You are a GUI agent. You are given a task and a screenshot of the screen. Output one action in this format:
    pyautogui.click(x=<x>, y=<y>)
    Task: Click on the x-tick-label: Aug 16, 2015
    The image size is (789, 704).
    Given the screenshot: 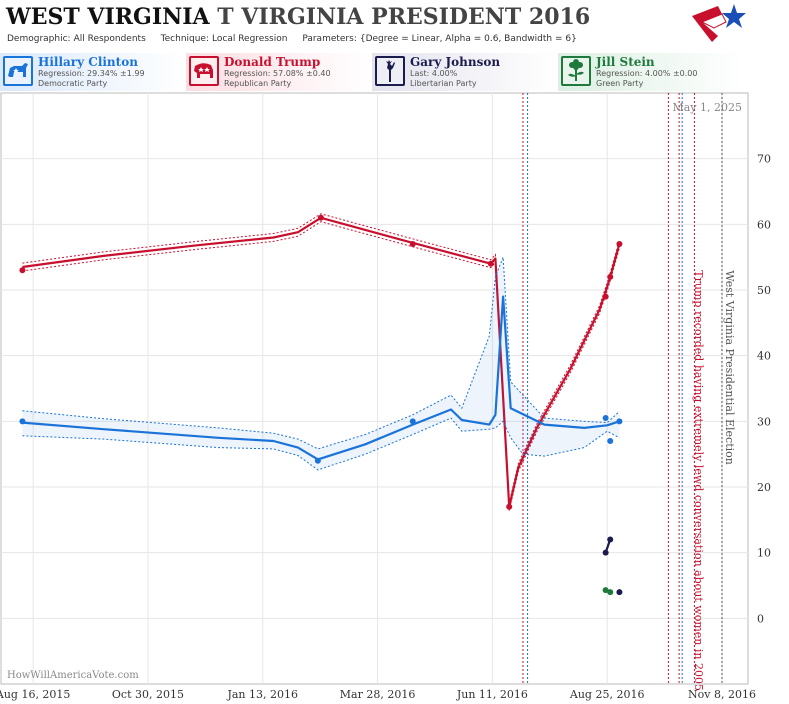 What is the action you would take?
    pyautogui.click(x=35, y=694)
    